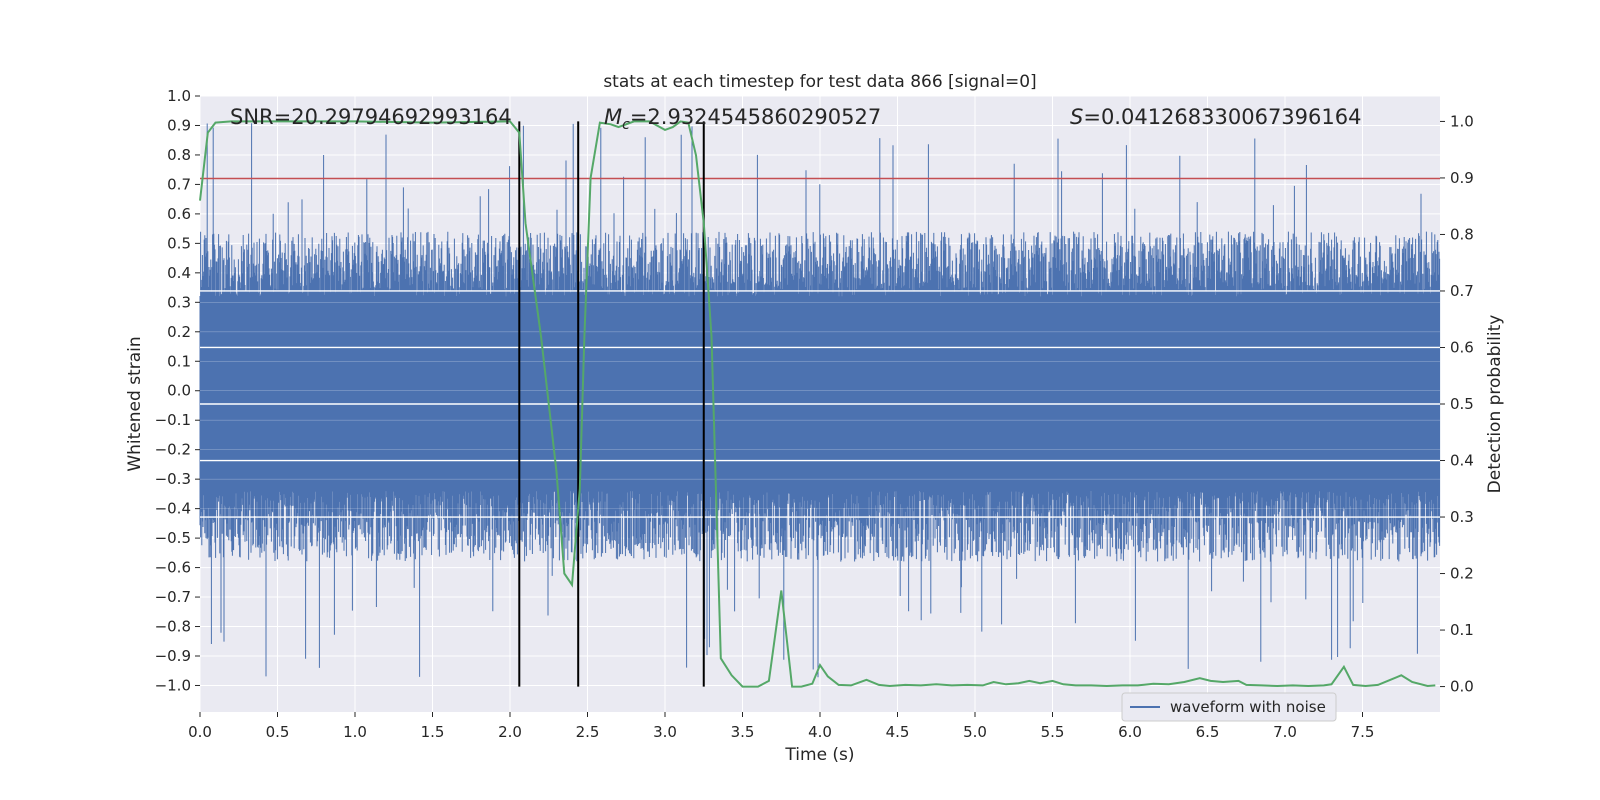 The width and height of the screenshot is (1600, 800). I want to click on s-value: =0.041268330067396164, so click(1222, 117).